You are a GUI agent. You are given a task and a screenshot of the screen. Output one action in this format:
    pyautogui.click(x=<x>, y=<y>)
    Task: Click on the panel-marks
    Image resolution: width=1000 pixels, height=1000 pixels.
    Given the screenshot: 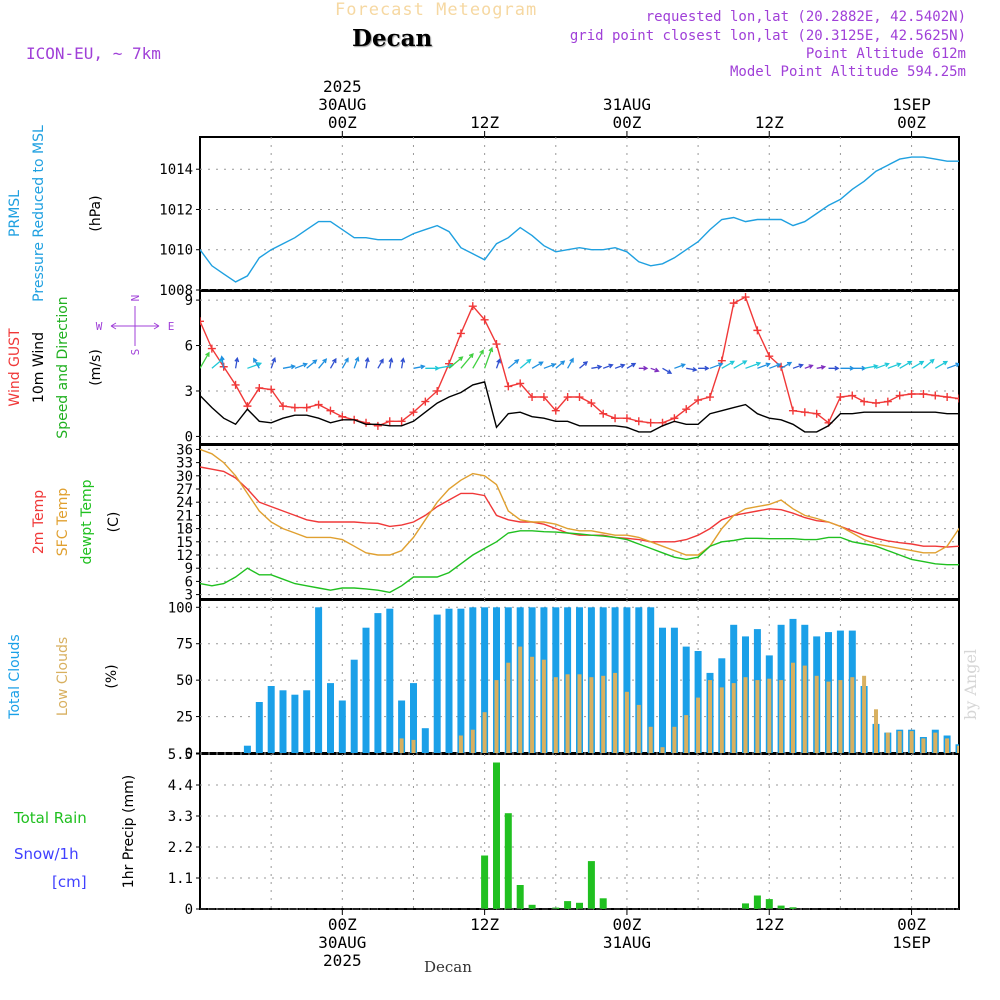 What is the action you would take?
    pyautogui.click(x=579, y=219)
    